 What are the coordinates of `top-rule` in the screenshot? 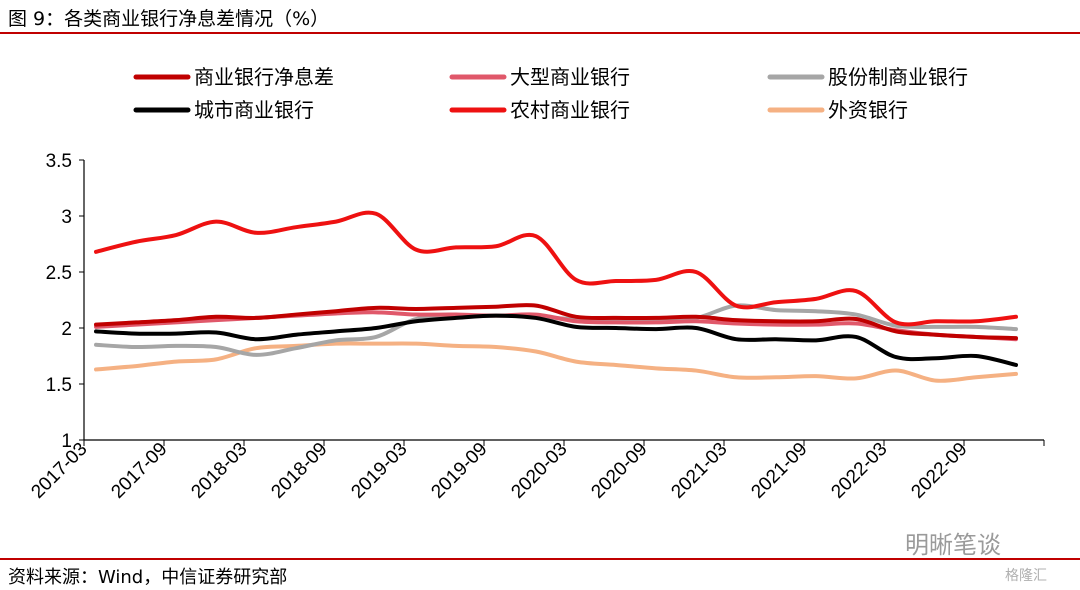 It's located at (540, 33).